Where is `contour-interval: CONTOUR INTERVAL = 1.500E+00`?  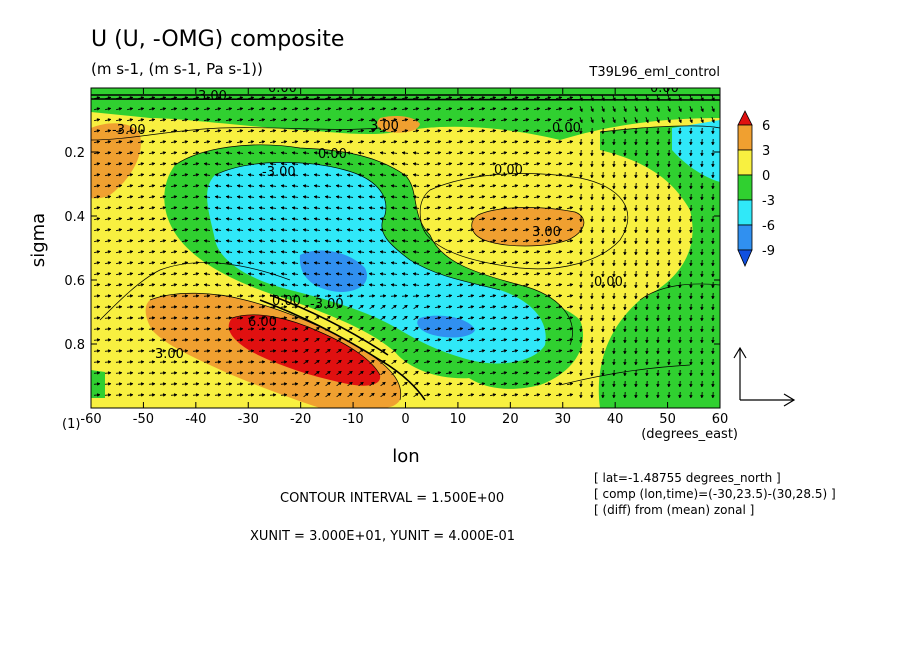
contour-interval: CONTOUR INTERVAL = 1.500E+00 is located at coordinates (392, 498).